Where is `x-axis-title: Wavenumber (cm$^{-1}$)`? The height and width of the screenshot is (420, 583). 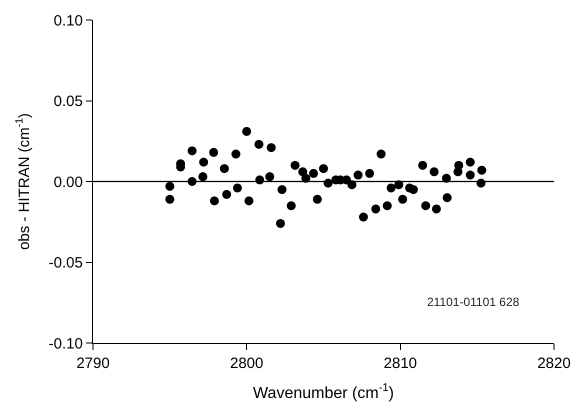
x-axis-title: Wavenumber (cm$^{-1}$) is located at coordinates (323, 392).